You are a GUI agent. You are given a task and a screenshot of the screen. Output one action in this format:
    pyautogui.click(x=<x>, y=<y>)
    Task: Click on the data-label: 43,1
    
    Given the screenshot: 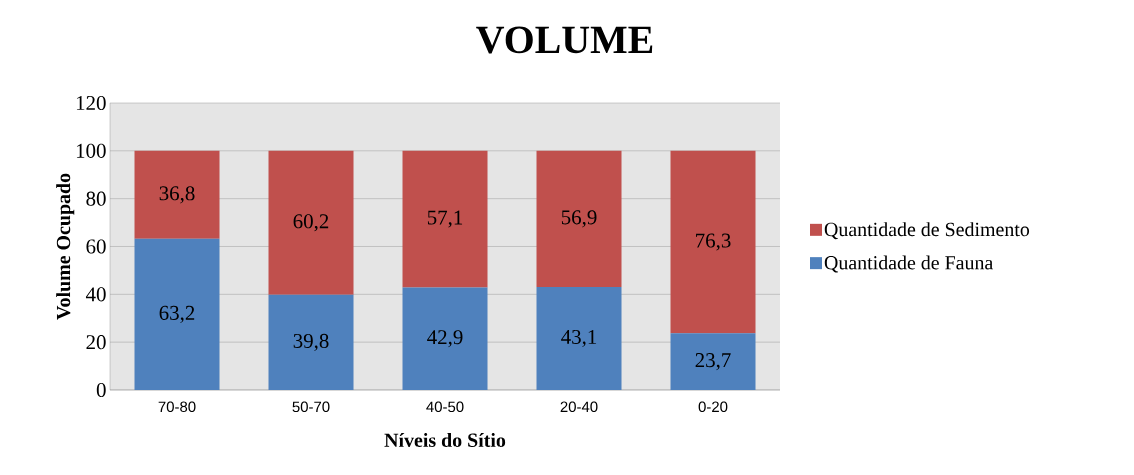 What is the action you would take?
    pyautogui.click(x=579, y=338)
    